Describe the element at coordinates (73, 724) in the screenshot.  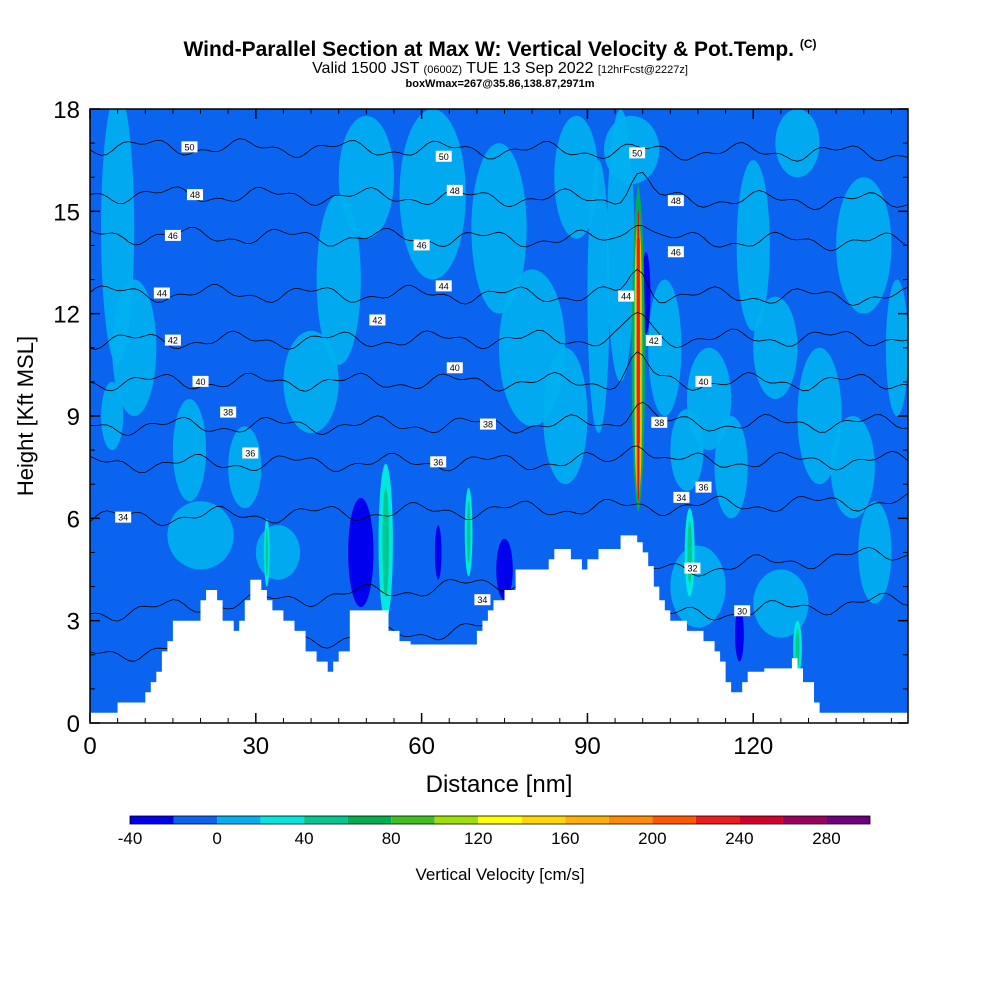
I see `y-tick-label: 0` at that location.